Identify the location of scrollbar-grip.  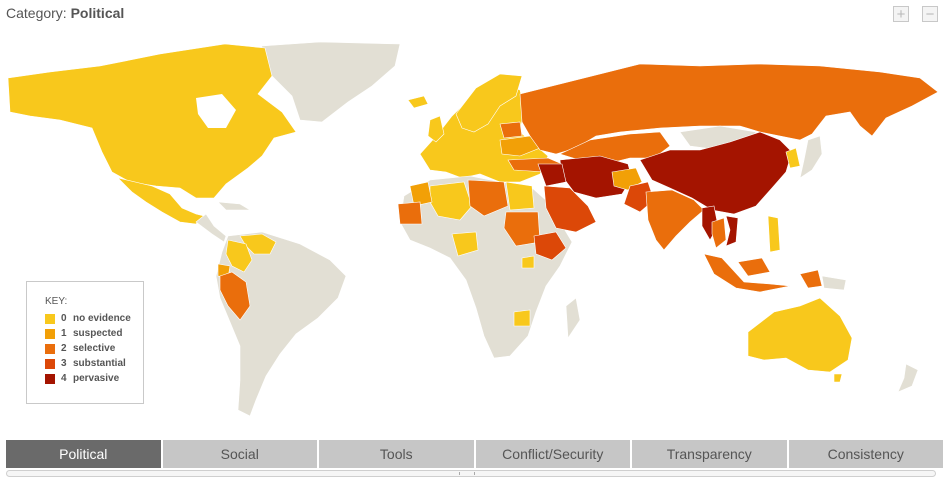
(467, 473).